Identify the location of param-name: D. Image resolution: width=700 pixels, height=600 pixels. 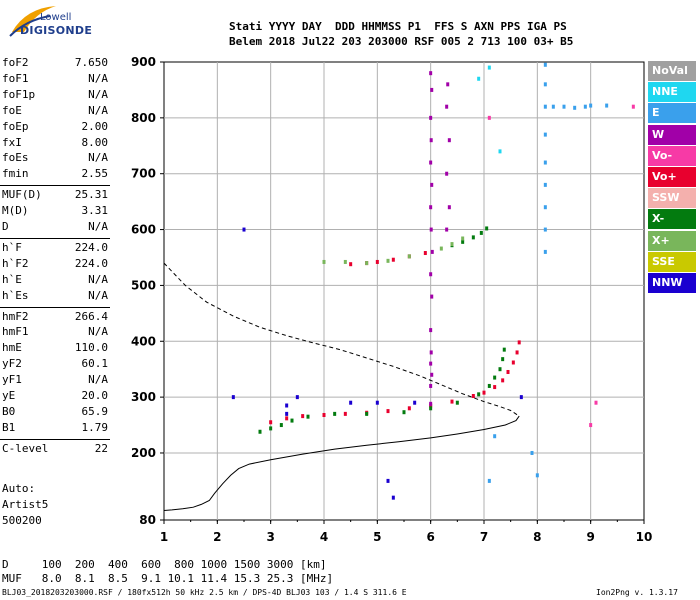
(5, 226).